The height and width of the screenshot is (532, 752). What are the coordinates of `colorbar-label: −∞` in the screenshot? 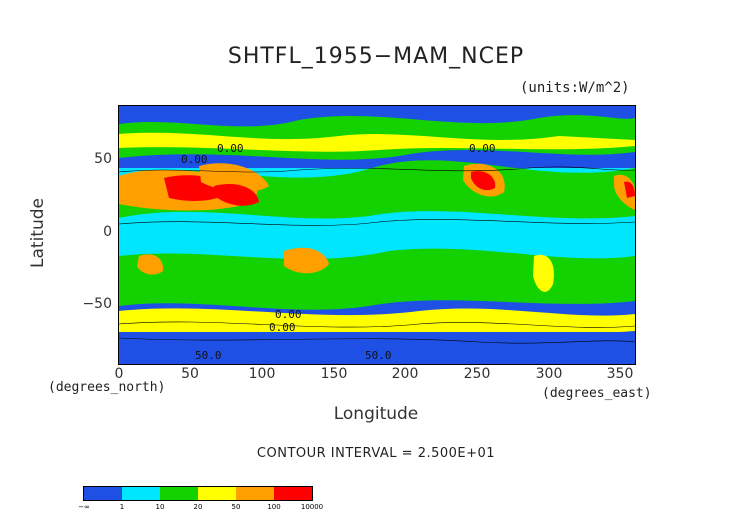 It's located at (84, 507).